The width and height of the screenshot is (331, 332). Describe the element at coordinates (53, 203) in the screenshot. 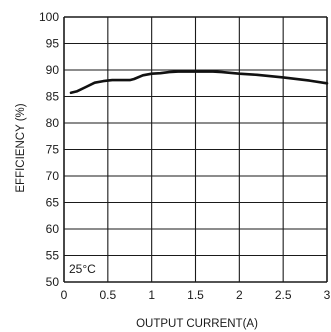

I see `y-tick-label: 65` at that location.